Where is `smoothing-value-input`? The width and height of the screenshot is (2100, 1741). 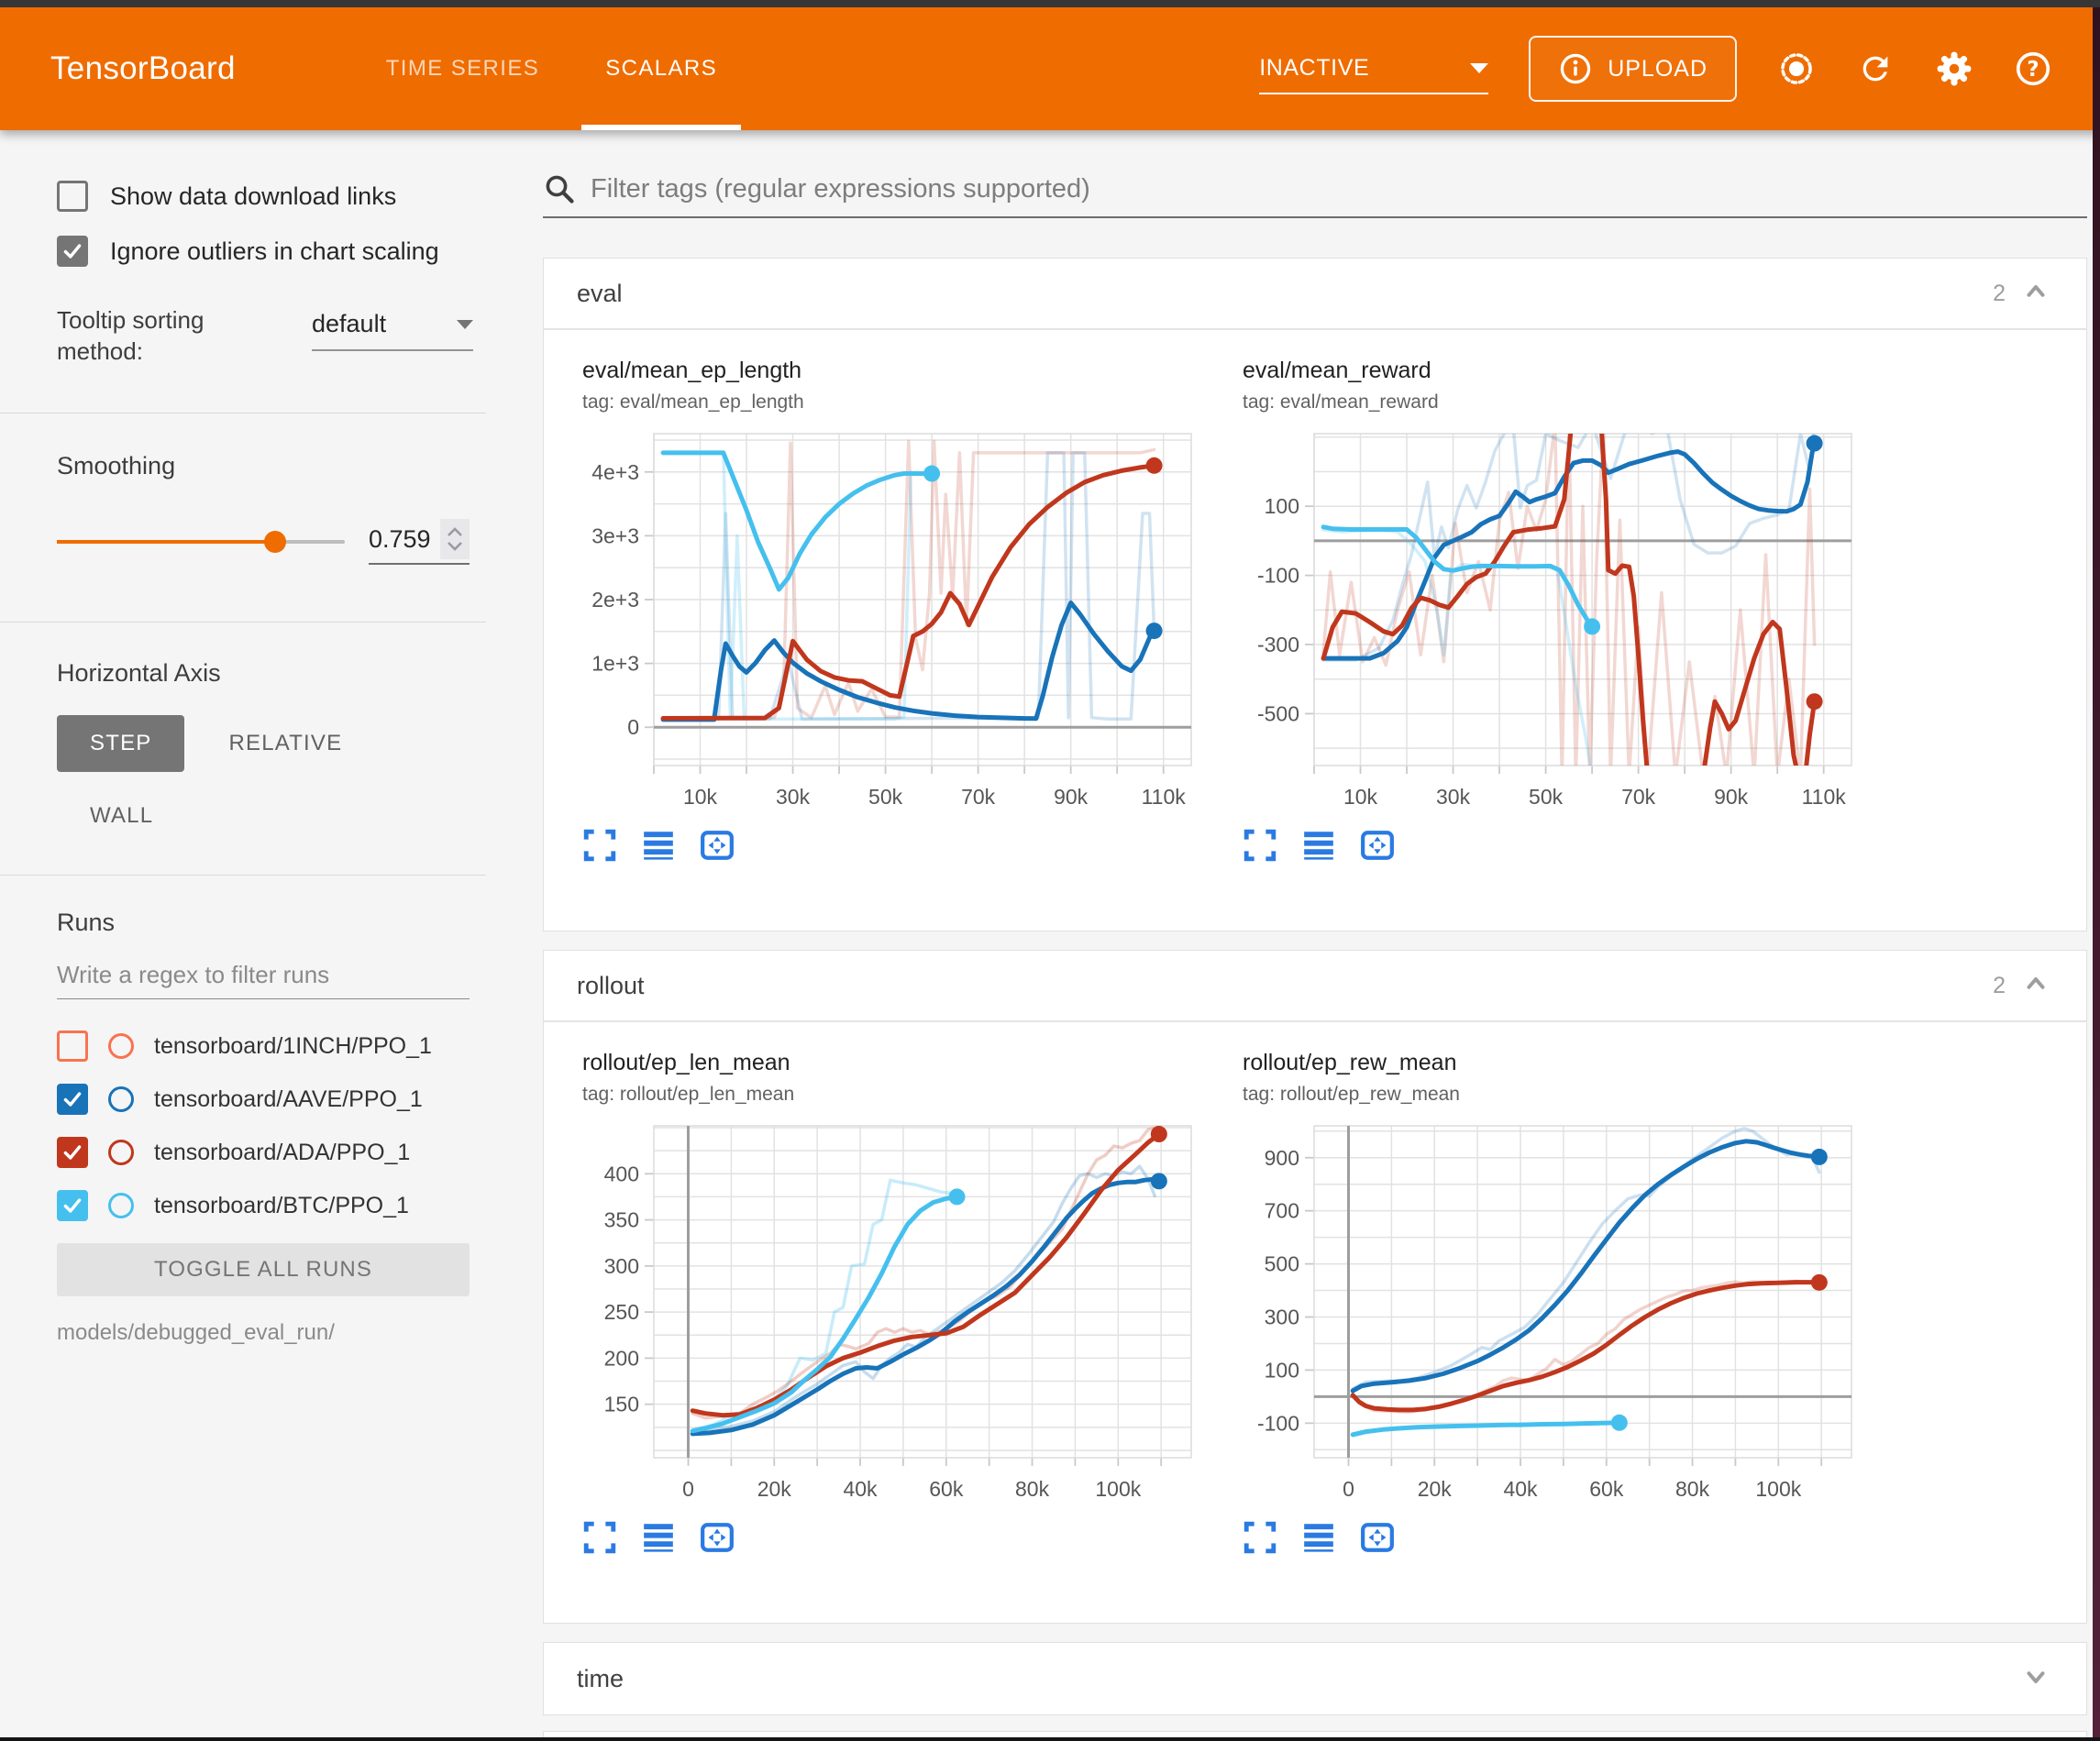 smoothing-value-input is located at coordinates (404, 539).